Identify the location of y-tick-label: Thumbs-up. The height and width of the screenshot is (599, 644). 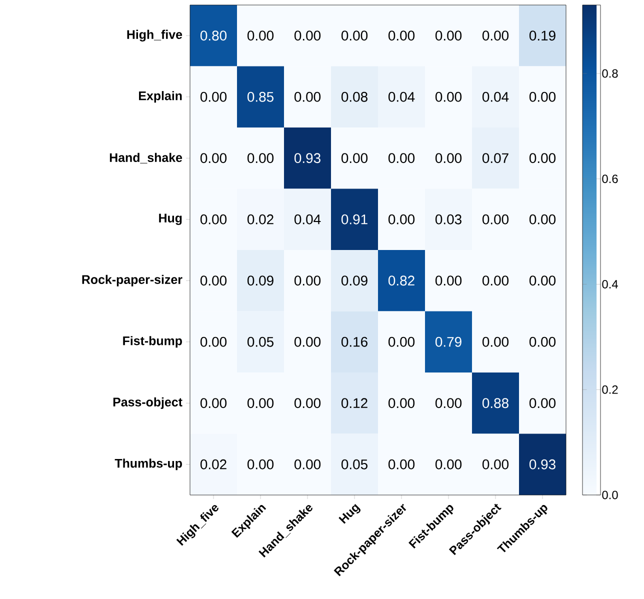
(148, 464).